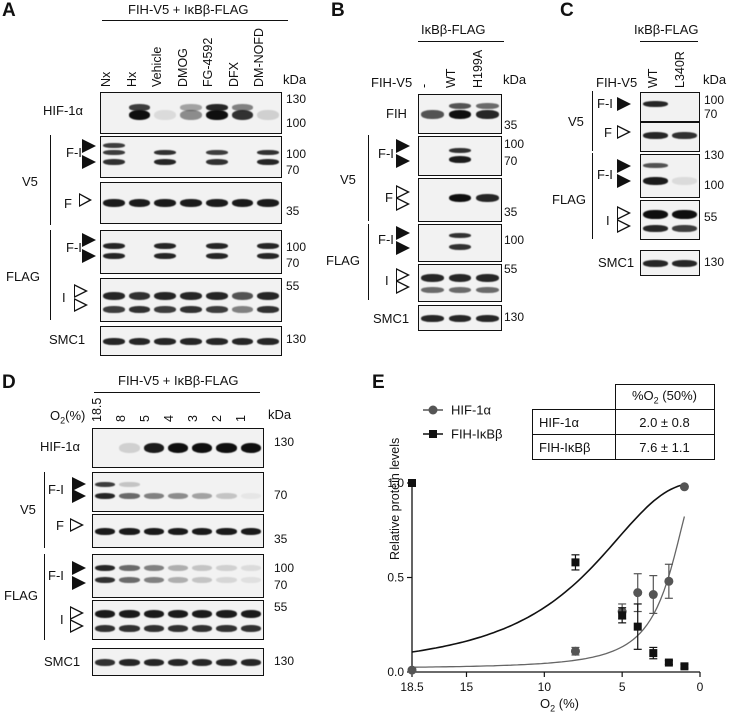  Describe the element at coordinates (545, 687) in the screenshot. I see `x-tick-label: 10` at that location.